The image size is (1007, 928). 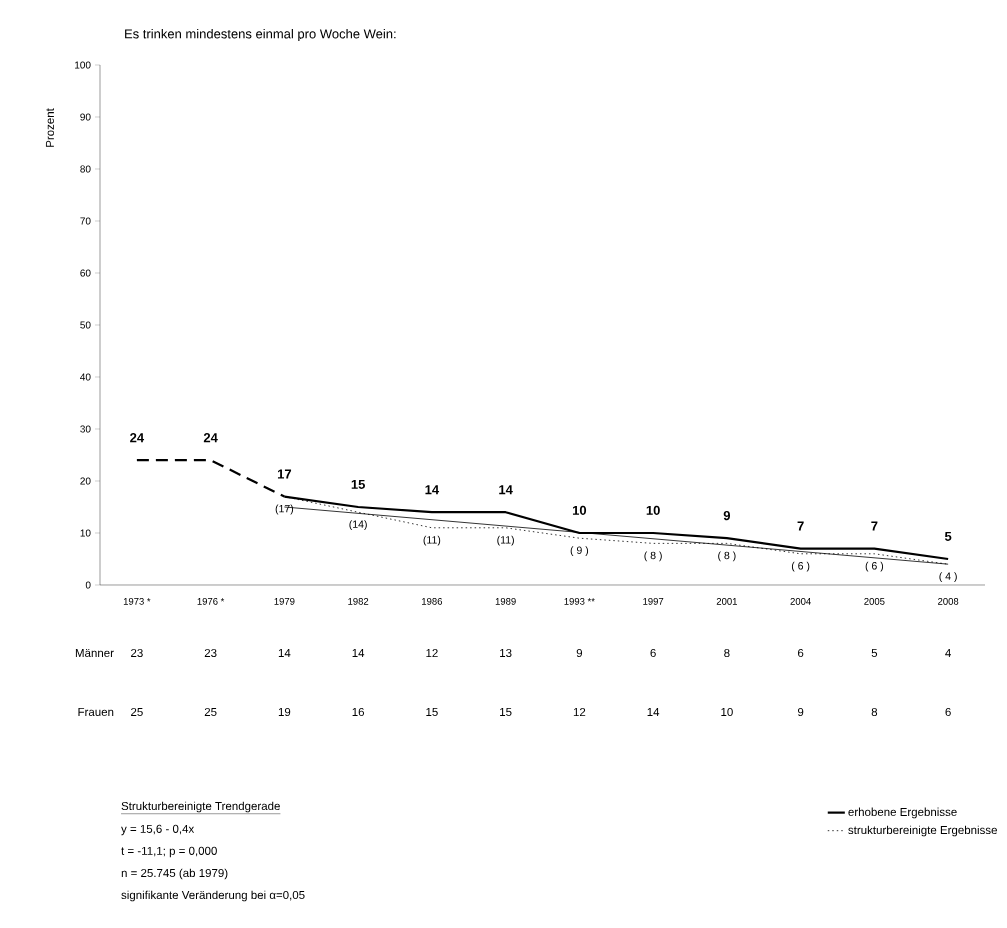 What do you see at coordinates (948, 536) in the screenshot?
I see `data-label: 5` at bounding box center [948, 536].